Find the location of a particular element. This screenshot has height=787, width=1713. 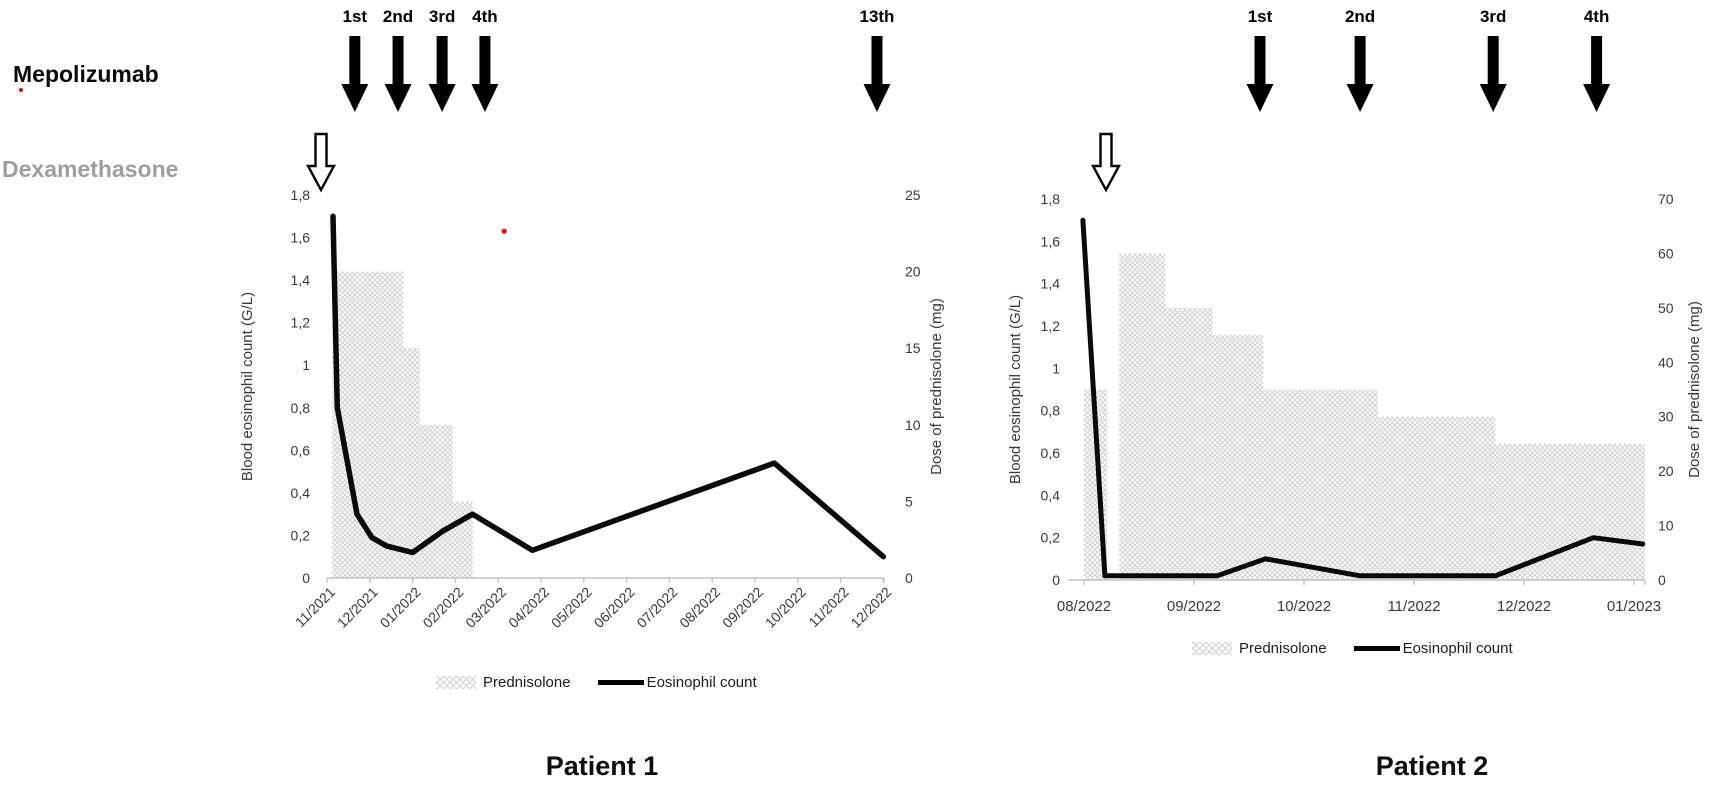

right-axis-tick-label: 70 is located at coordinates (1666, 199).